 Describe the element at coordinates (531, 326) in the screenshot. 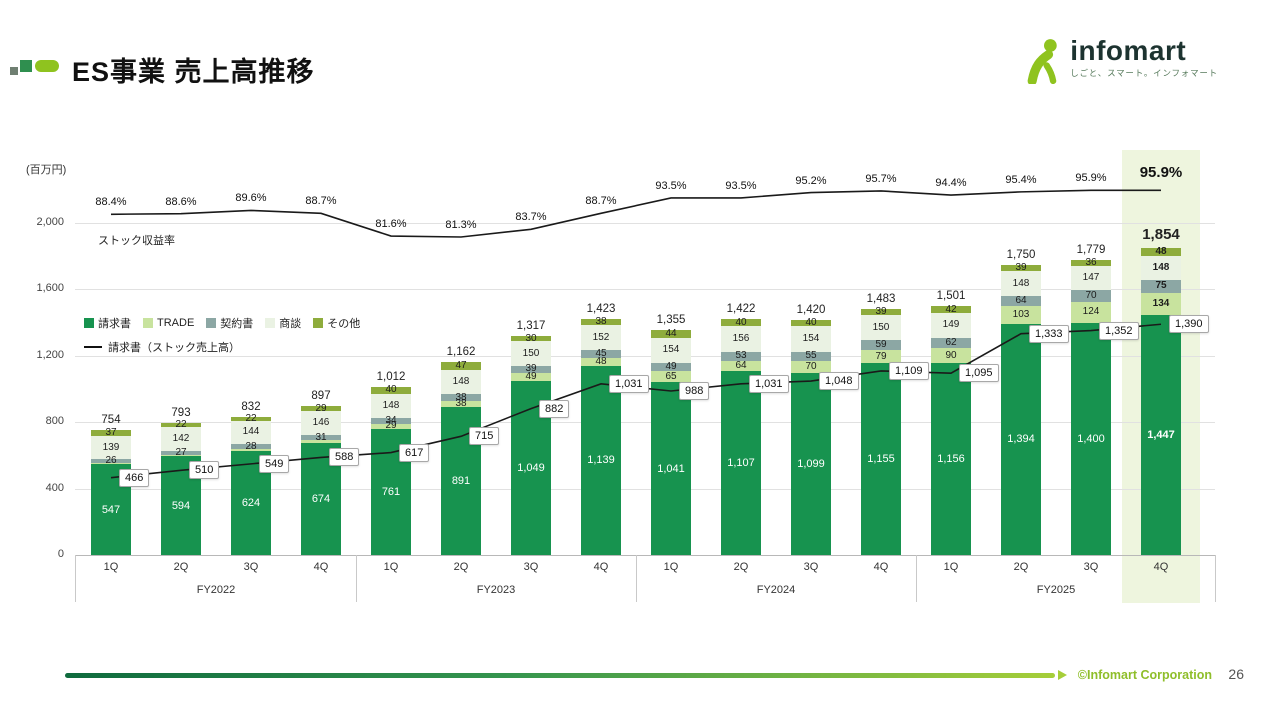

I see `bar-total-label: 1,317` at that location.